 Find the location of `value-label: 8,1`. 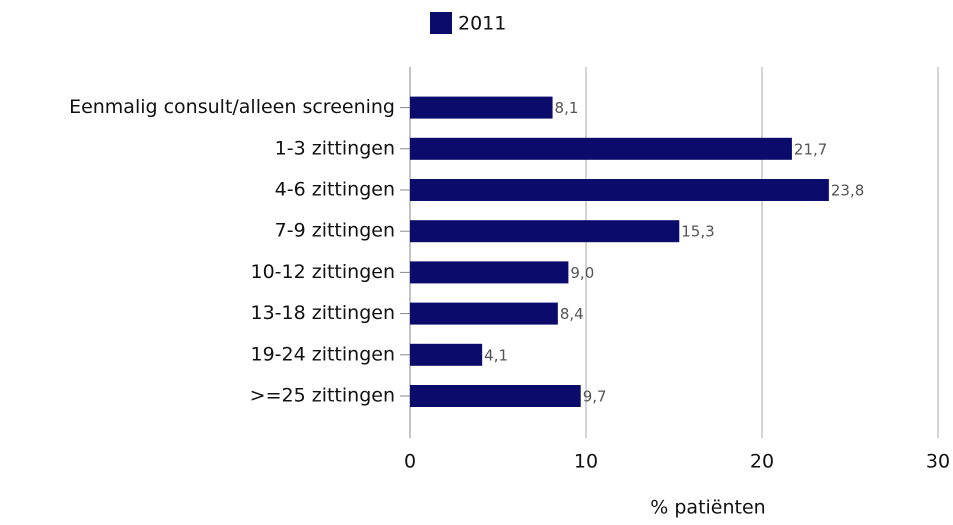

value-label: 8,1 is located at coordinates (567, 108).